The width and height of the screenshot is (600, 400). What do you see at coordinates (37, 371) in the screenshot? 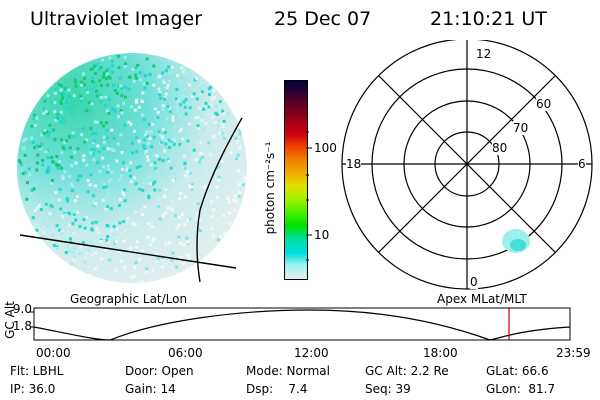
I see `info-filter: Flt: LBHL` at bounding box center [37, 371].